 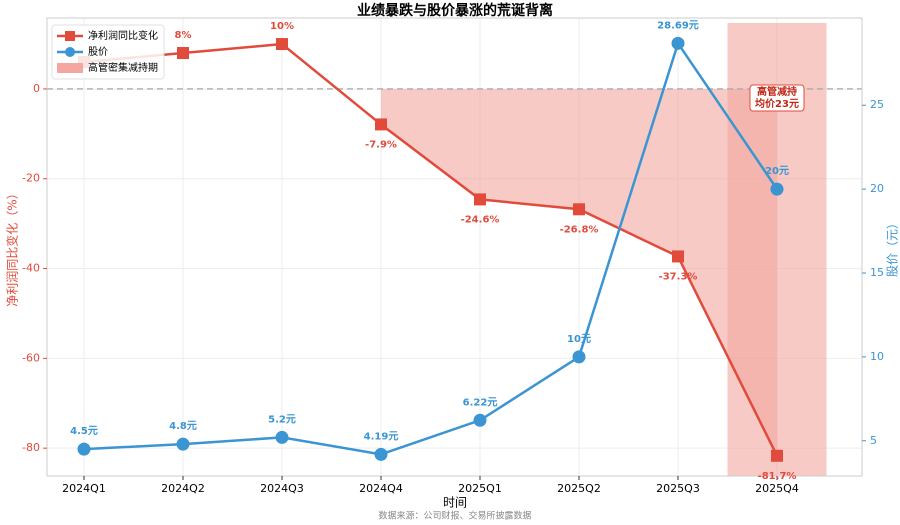 I want to click on x-tick-label: 2024Q2, so click(x=183, y=488).